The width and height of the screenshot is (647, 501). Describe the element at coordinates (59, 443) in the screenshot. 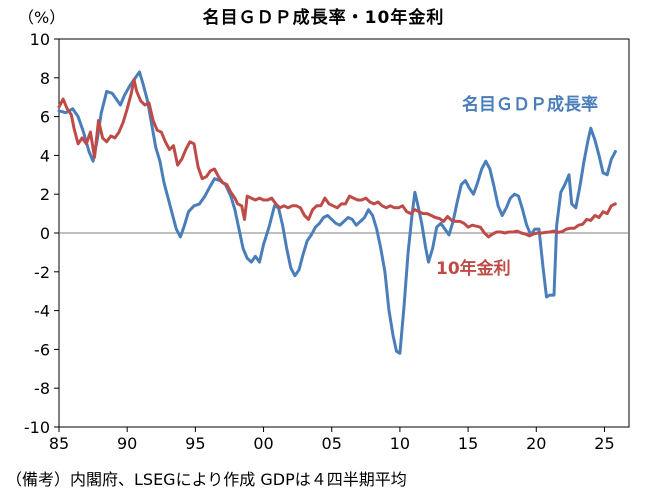

I see `x-tick-label: 85` at that location.